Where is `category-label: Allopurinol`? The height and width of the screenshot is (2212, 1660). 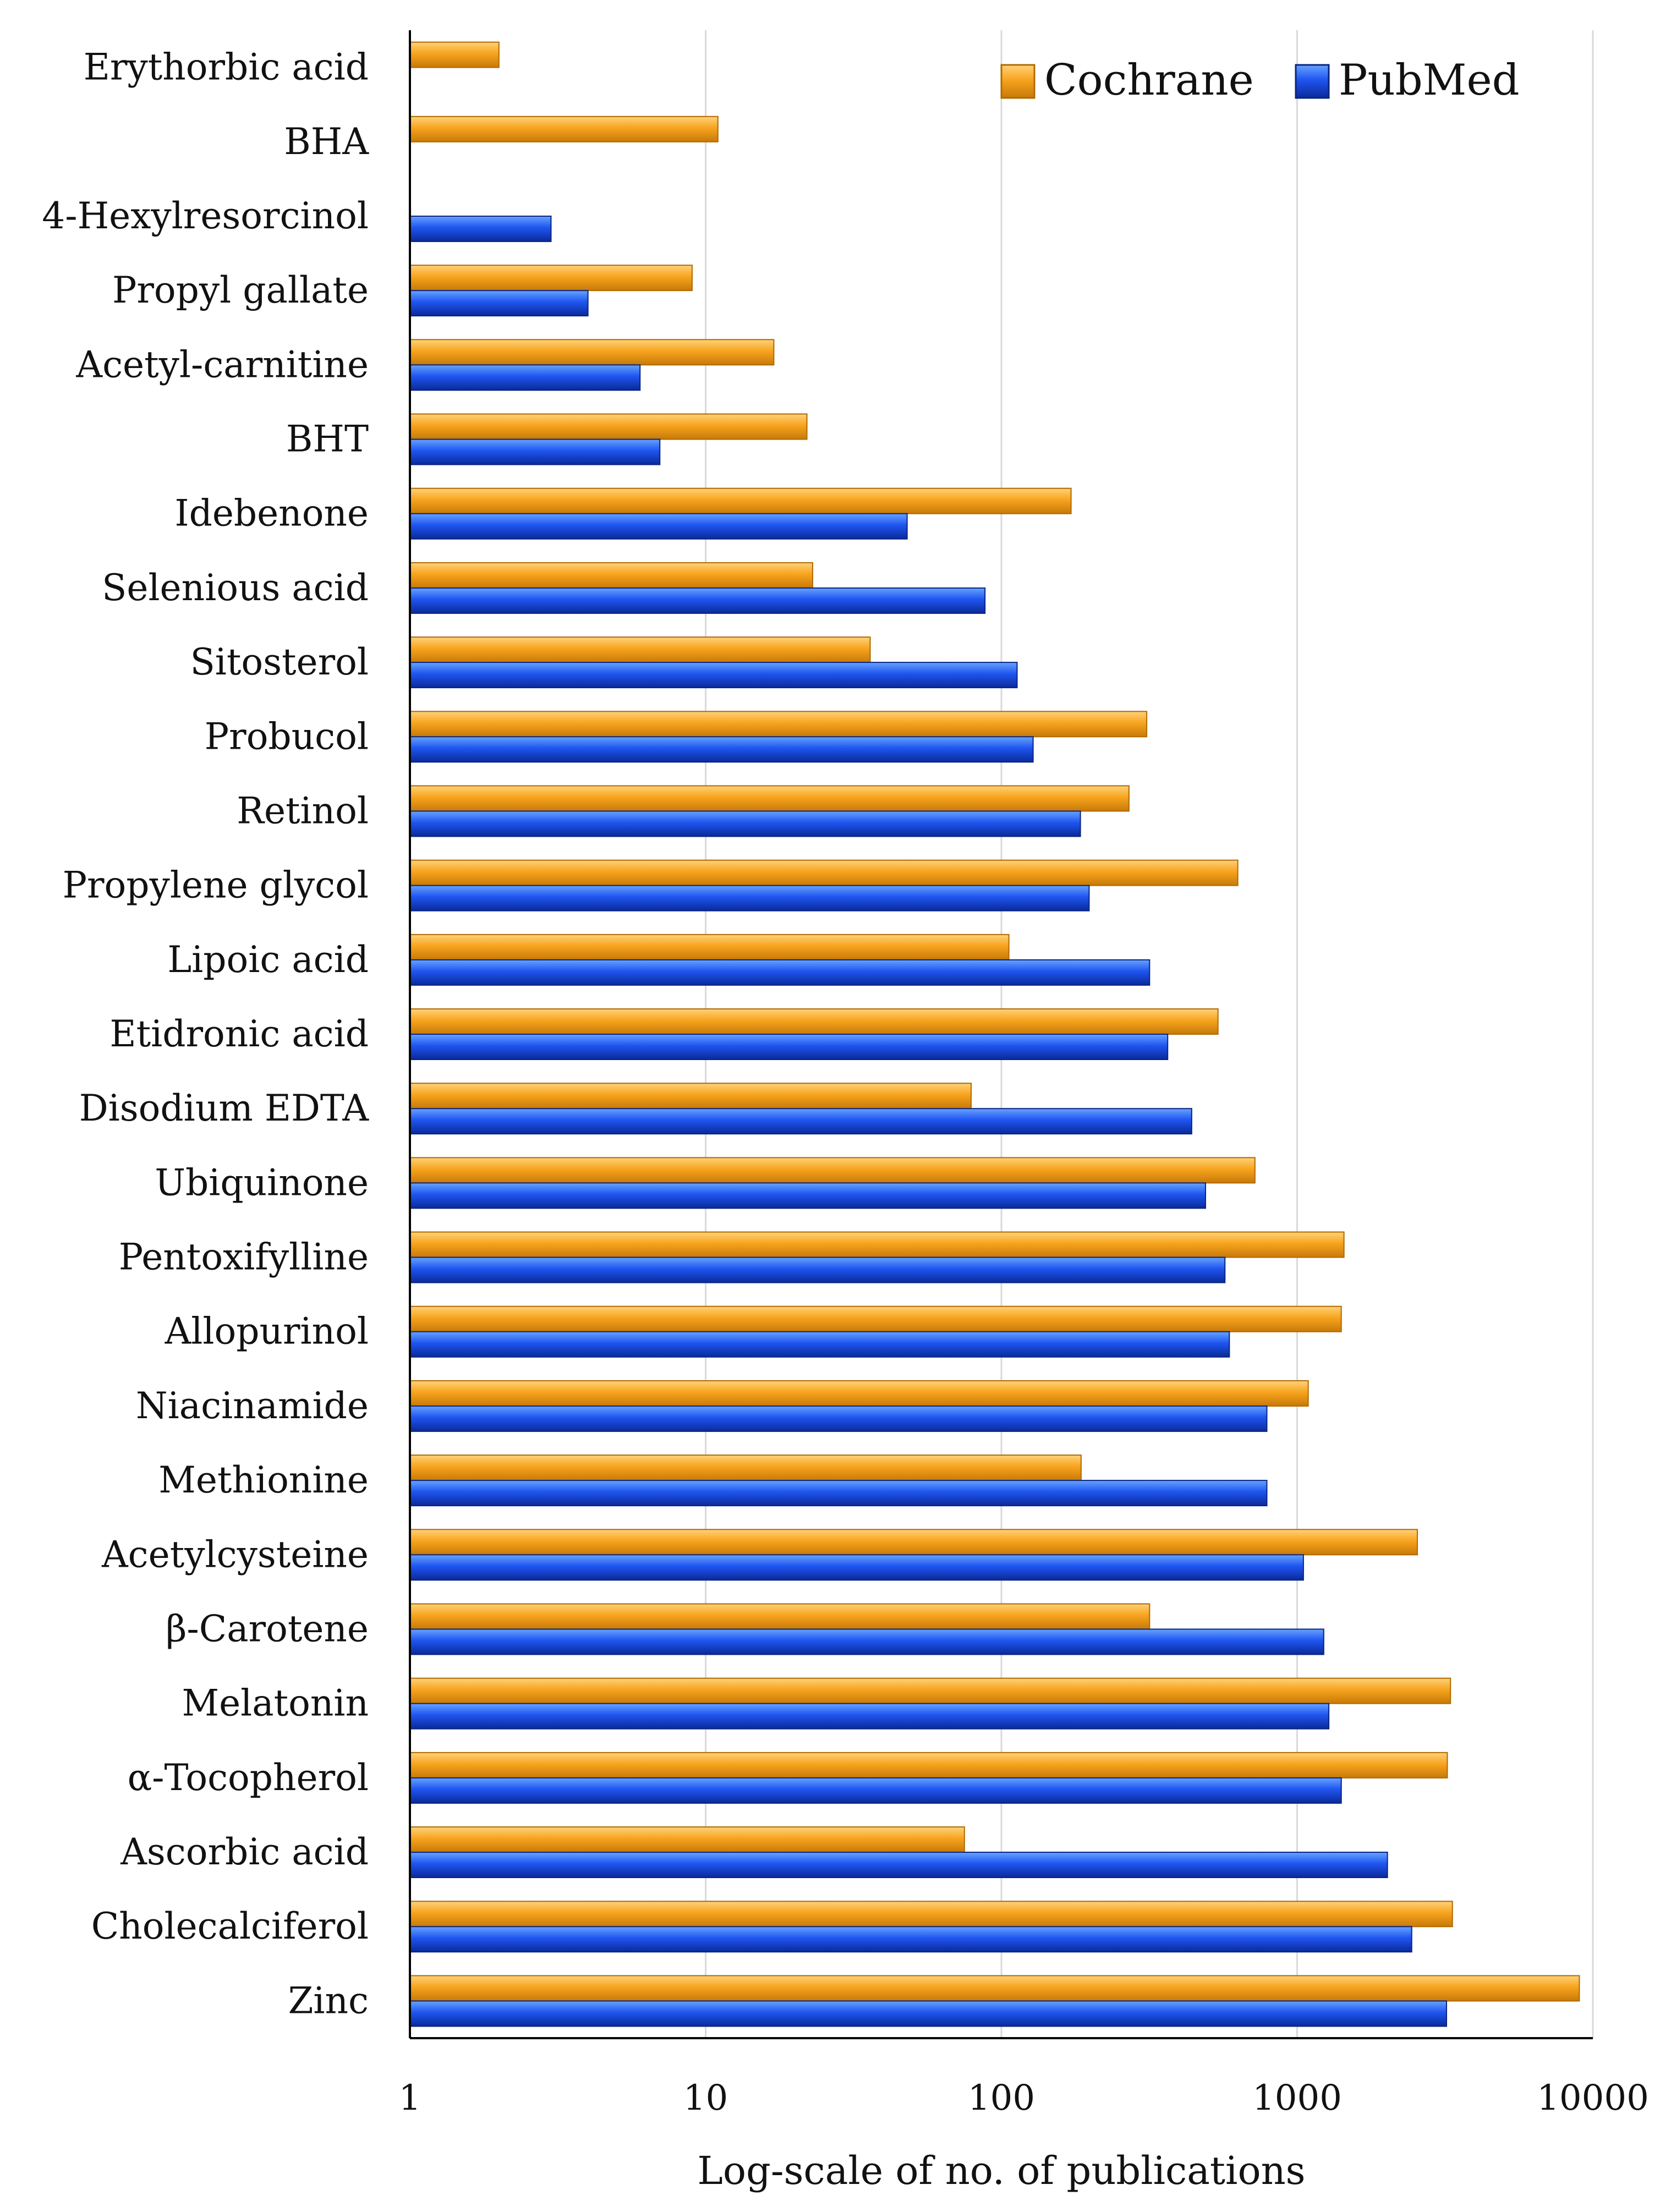
category-label: Allopurinol is located at coordinates (267, 1331).